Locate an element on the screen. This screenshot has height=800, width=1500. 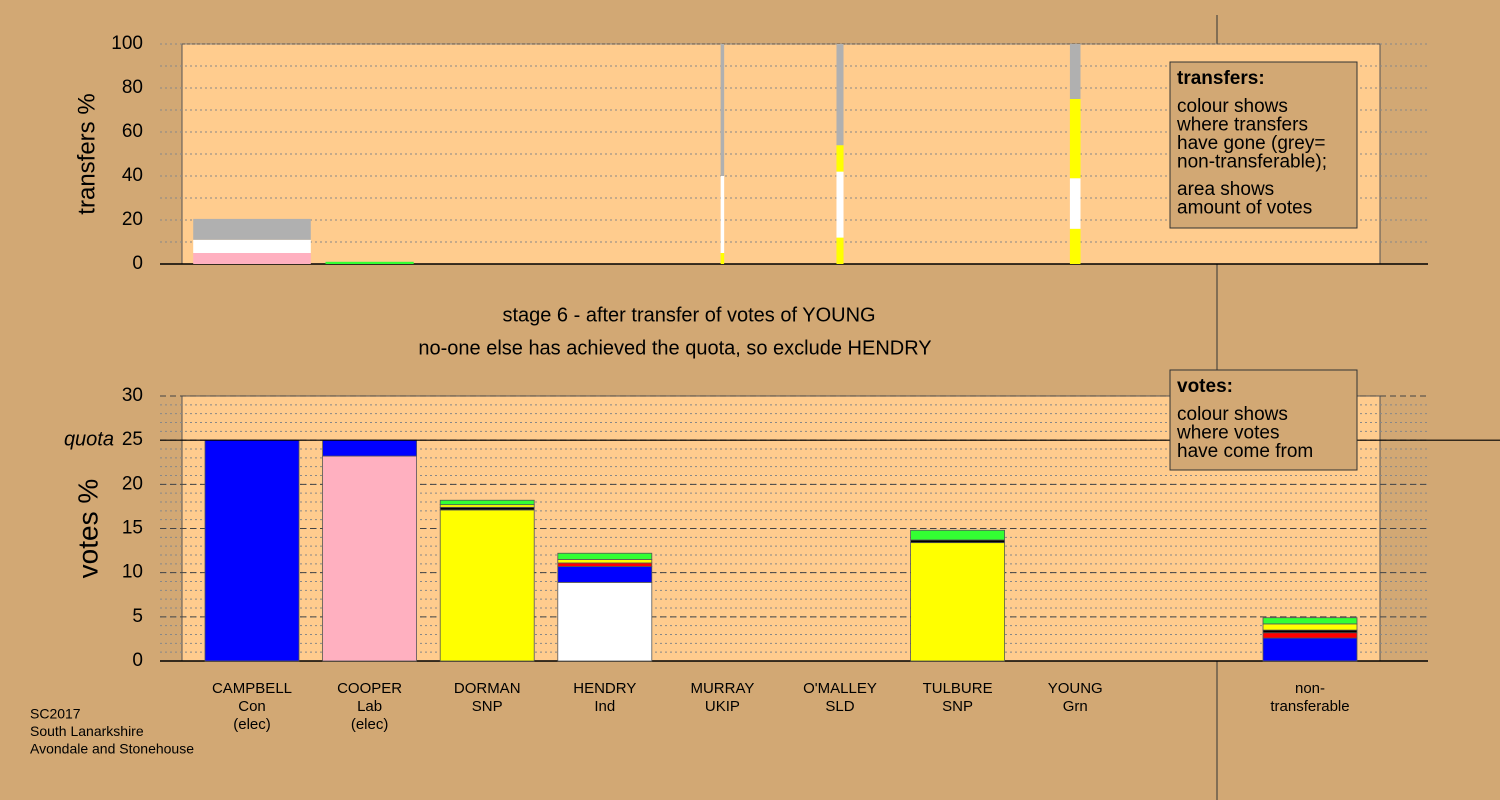
y-tick-label: 5 is located at coordinates (137, 616).